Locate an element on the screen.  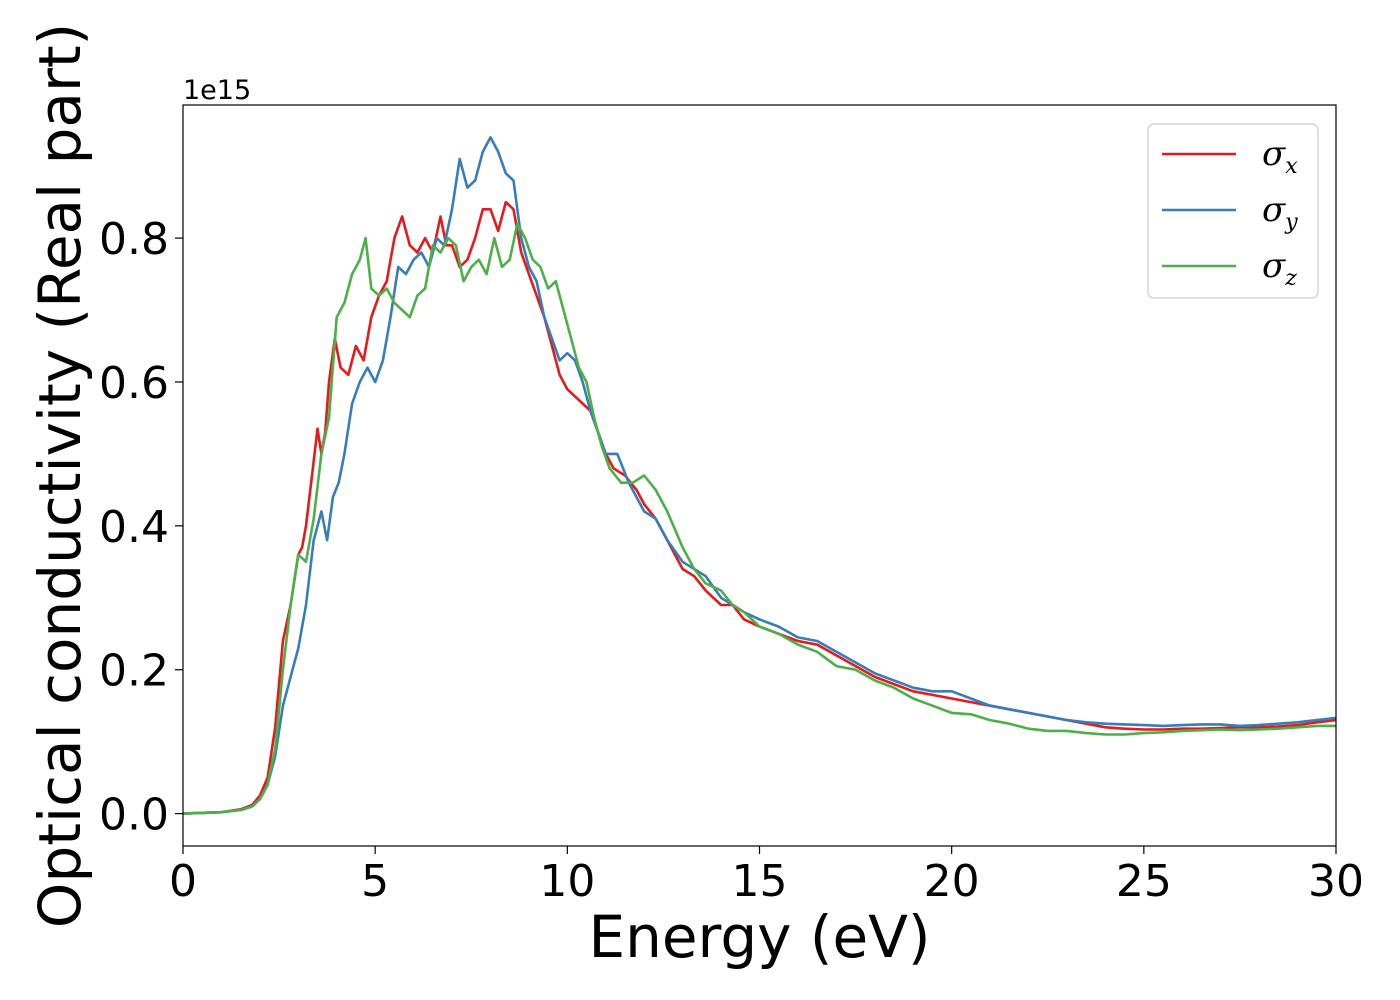
y-offset-label: 1e15 is located at coordinates (217, 90).